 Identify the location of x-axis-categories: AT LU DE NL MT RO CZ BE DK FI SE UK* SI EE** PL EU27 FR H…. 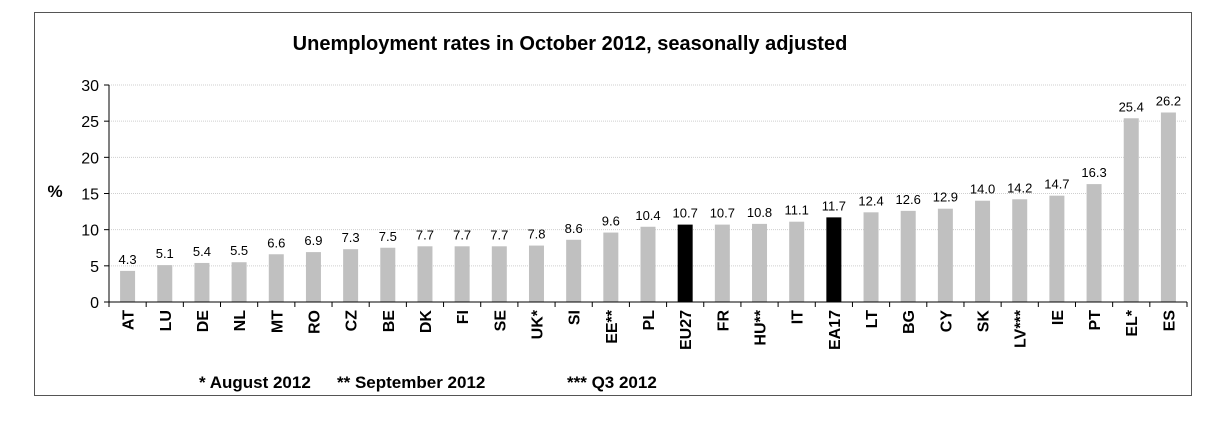
(650, 329).